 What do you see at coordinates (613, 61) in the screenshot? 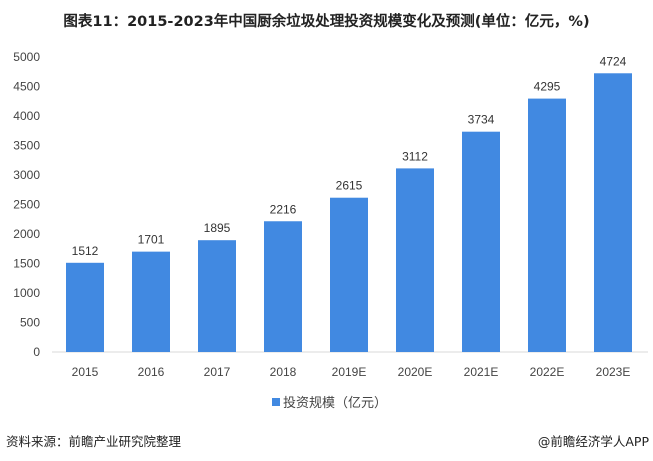
I see `data-label: 4724` at bounding box center [613, 61].